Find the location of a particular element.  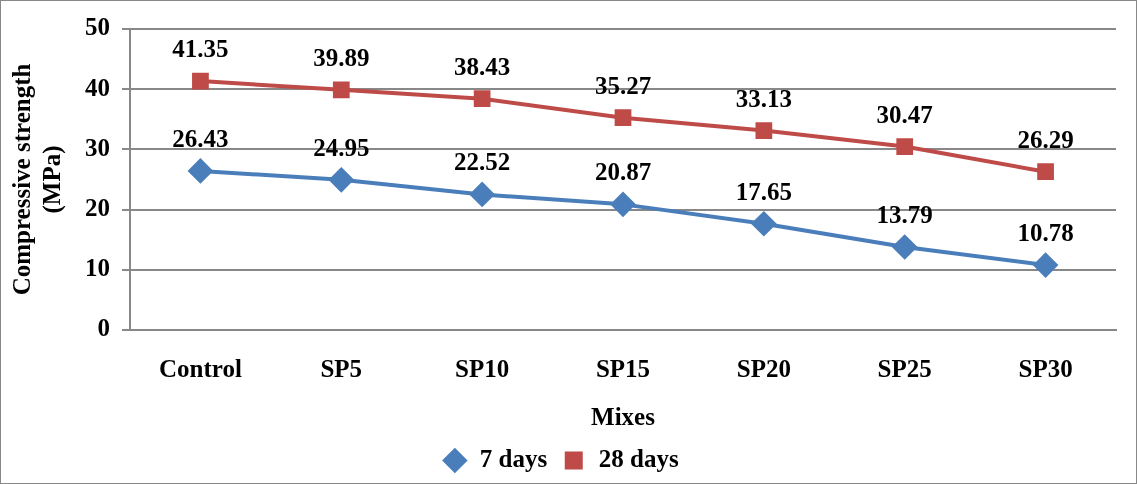

legend-label: 28 days is located at coordinates (638, 458).